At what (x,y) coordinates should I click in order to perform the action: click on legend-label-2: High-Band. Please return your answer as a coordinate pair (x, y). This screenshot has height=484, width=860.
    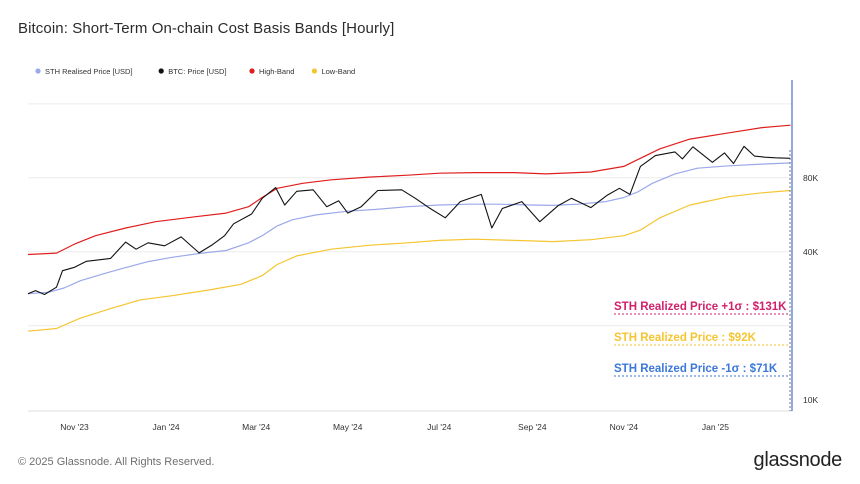
    Looking at the image, I should click on (276, 71).